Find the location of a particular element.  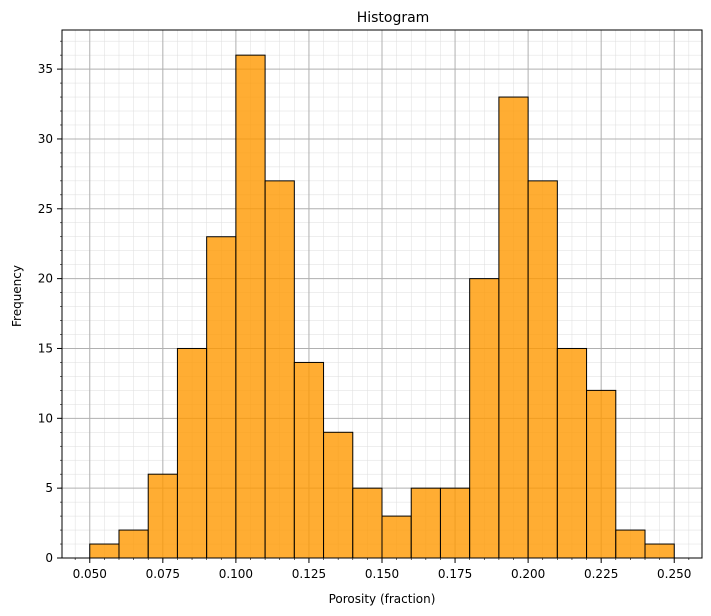

chart-title: Histogram is located at coordinates (393, 18).